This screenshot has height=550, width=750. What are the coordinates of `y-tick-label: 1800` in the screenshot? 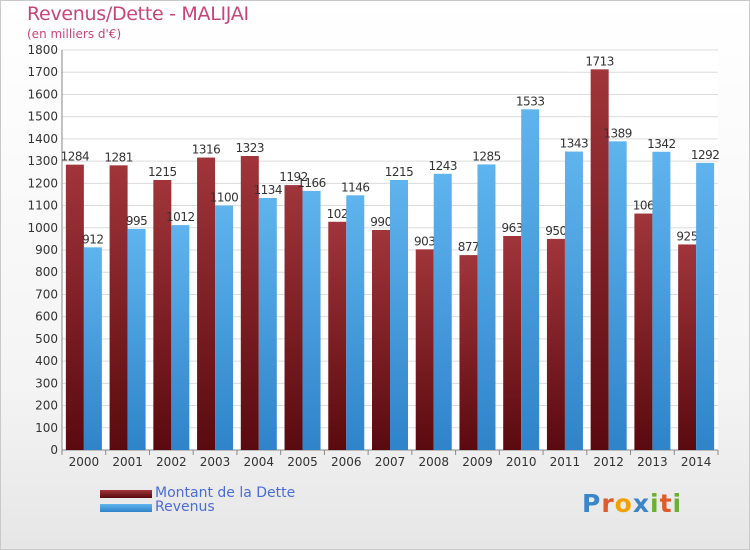 It's located at (42, 50).